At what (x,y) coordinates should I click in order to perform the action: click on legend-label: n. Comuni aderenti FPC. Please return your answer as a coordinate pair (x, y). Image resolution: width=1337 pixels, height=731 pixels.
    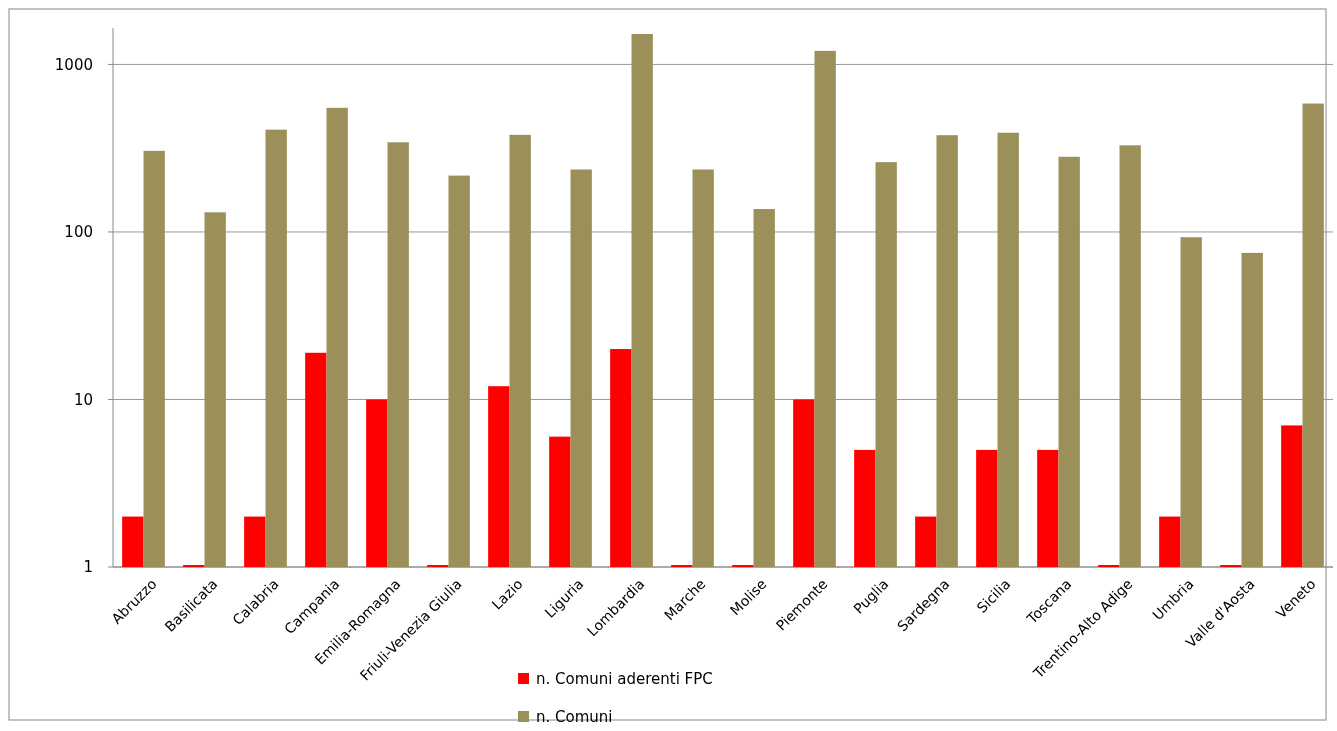
    Looking at the image, I should click on (624, 679).